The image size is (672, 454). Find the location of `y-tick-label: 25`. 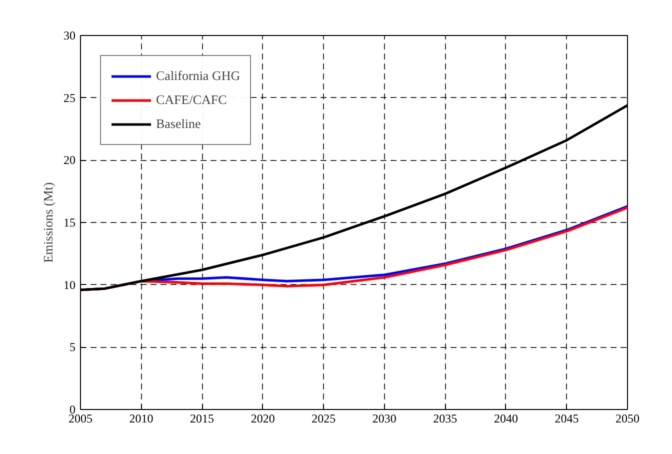

y-tick-label: 25 is located at coordinates (70, 97).